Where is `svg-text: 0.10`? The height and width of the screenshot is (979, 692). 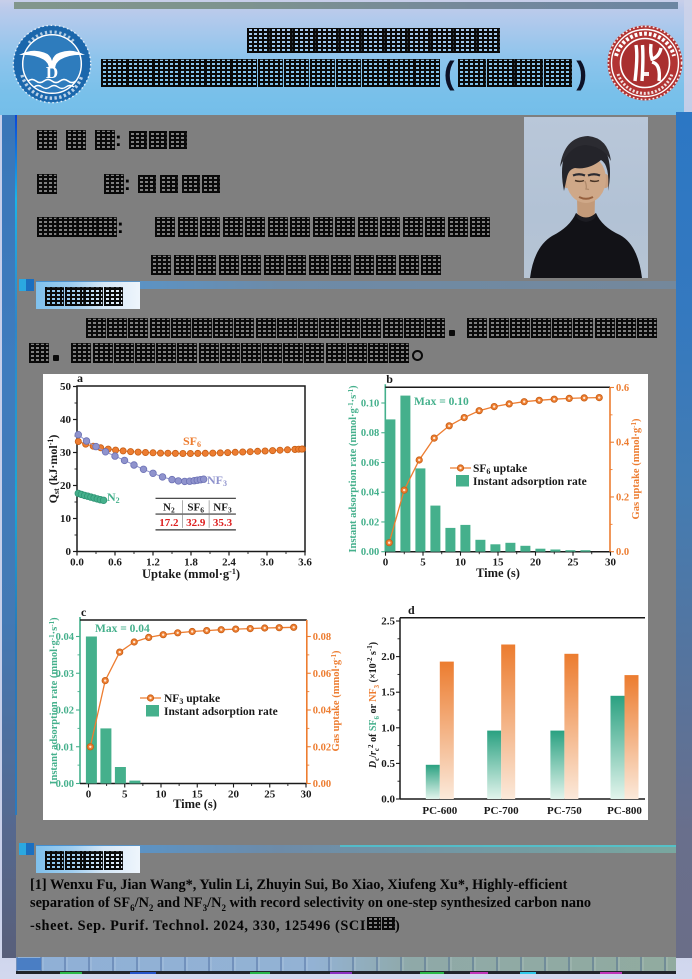
svg-text: 0.10 is located at coordinates (370, 404).